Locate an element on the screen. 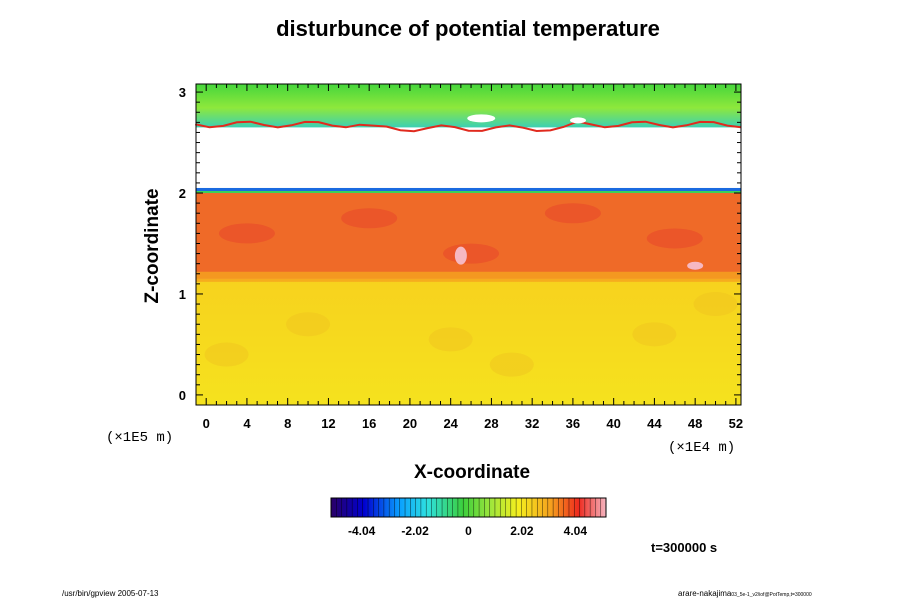 The image size is (900, 600). x-tick-label: 12 is located at coordinates (328, 423).